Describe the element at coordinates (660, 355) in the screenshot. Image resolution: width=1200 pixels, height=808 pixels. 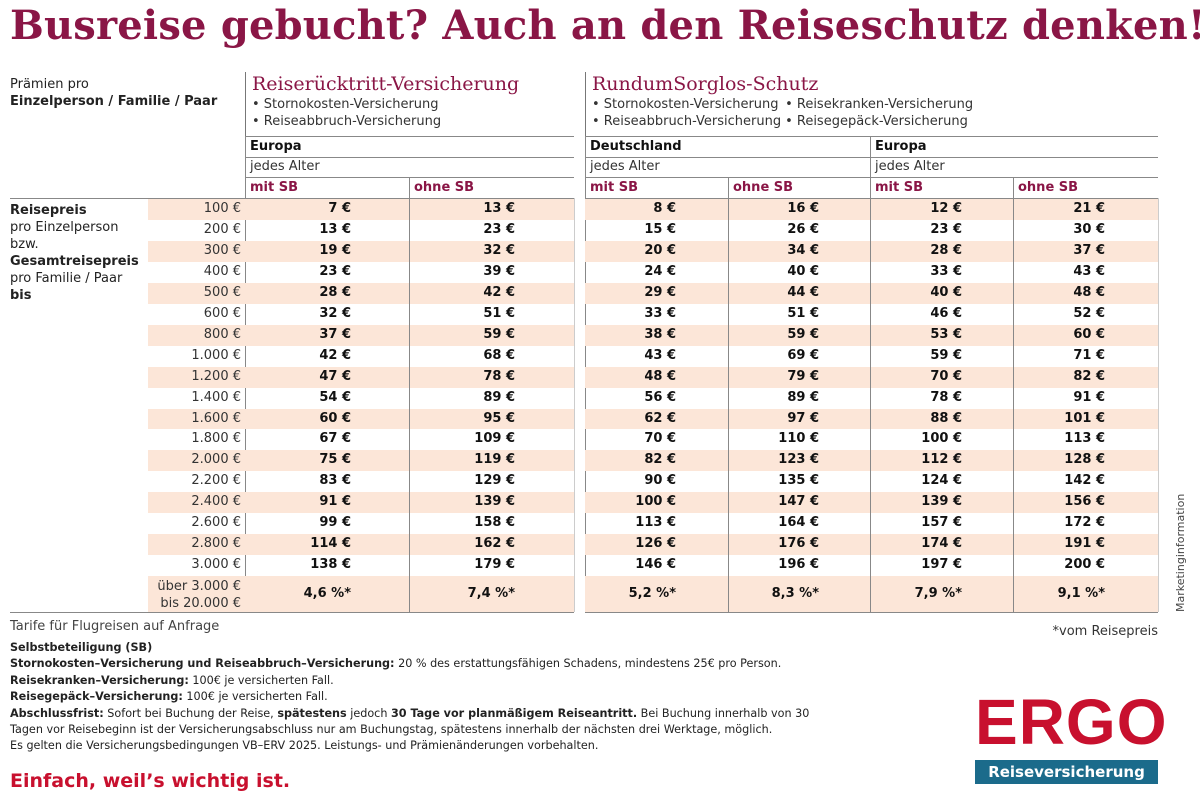
I see `premium-cell: 43 €` at that location.